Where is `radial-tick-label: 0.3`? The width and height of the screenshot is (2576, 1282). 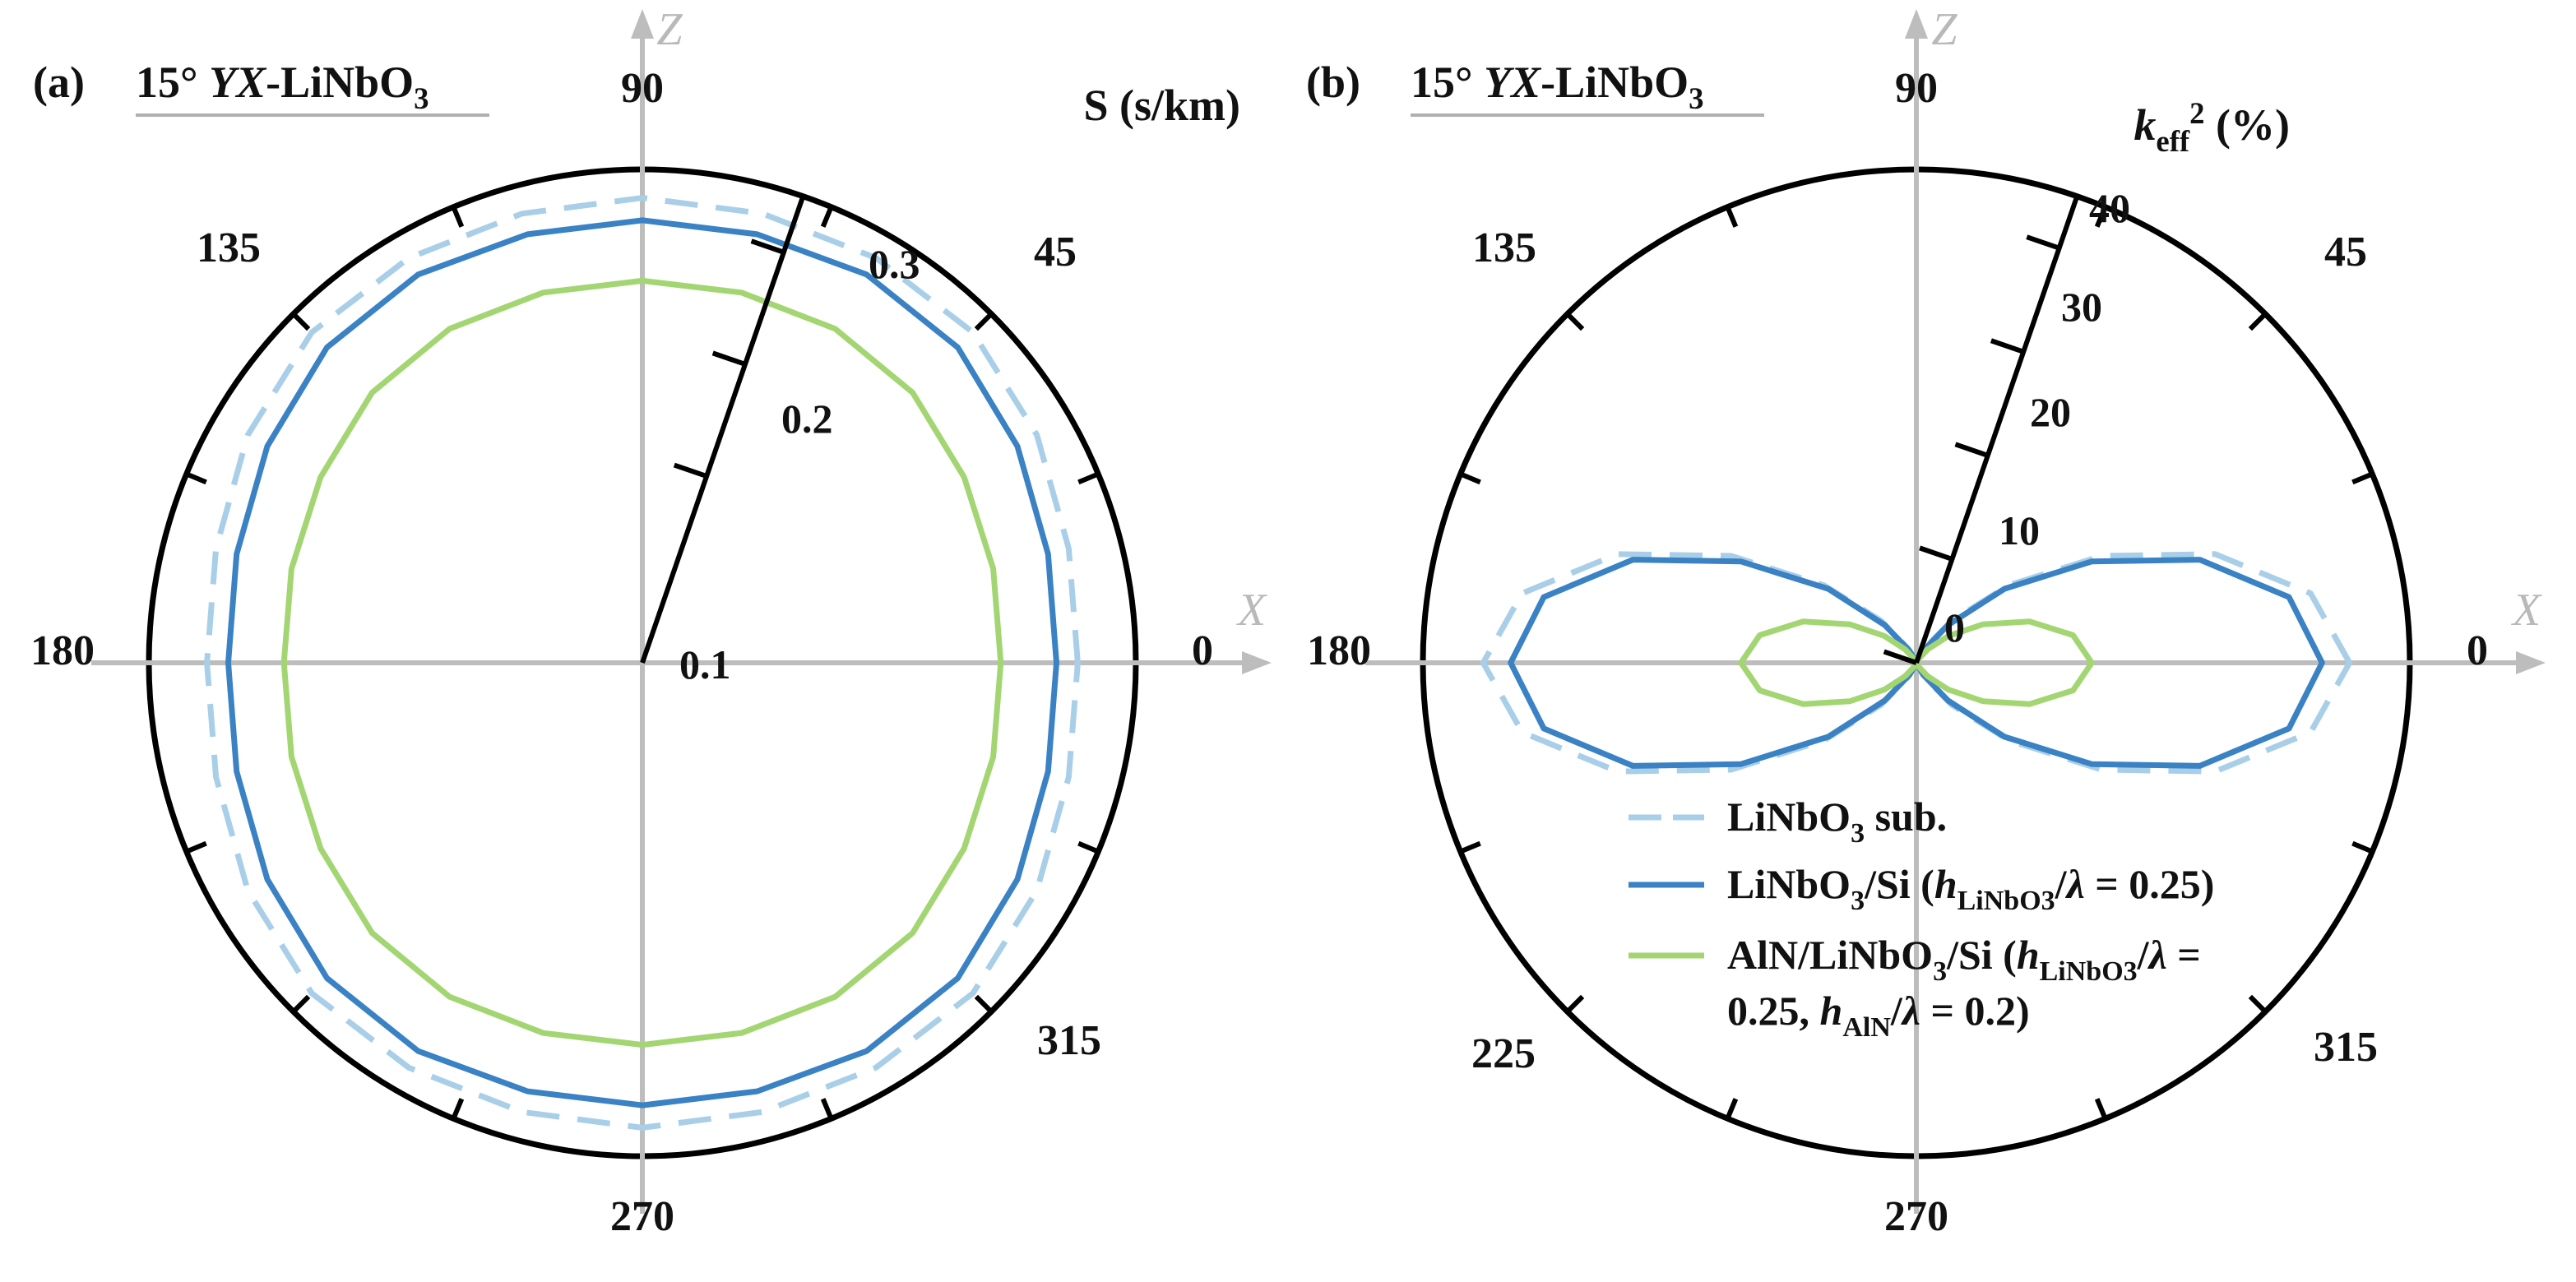
radial-tick-label: 0.3 is located at coordinates (895, 264).